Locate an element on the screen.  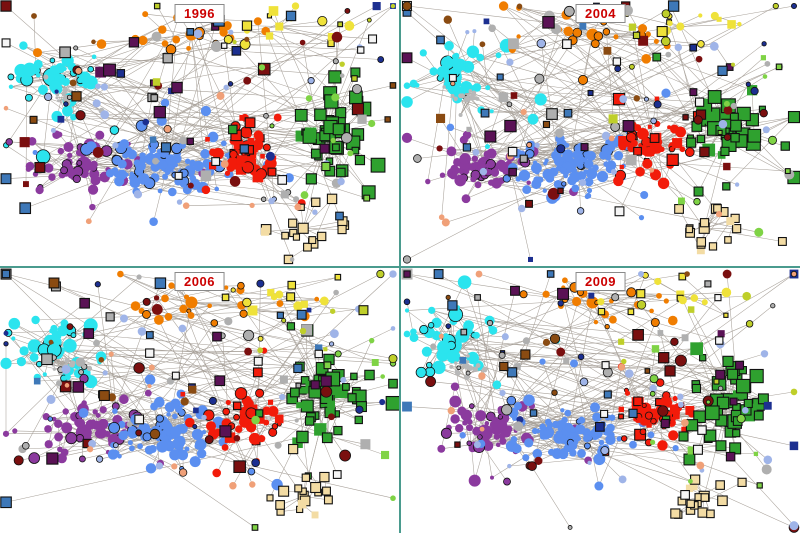
year-label: 2009 is located at coordinates (600, 281).